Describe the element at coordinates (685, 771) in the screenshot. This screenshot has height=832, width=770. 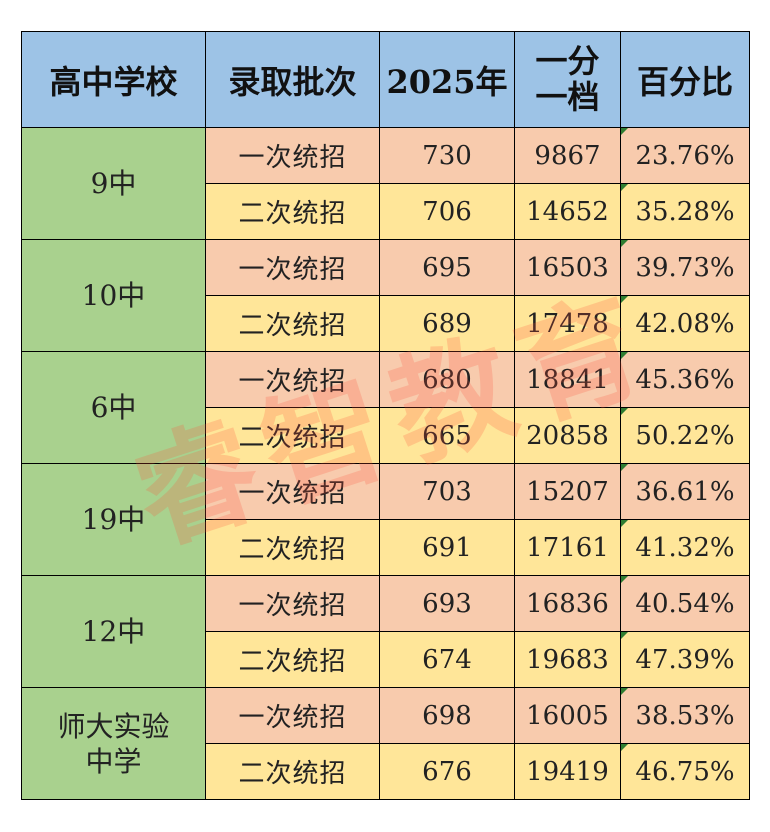
I see `percent-cell: 46.75%` at that location.